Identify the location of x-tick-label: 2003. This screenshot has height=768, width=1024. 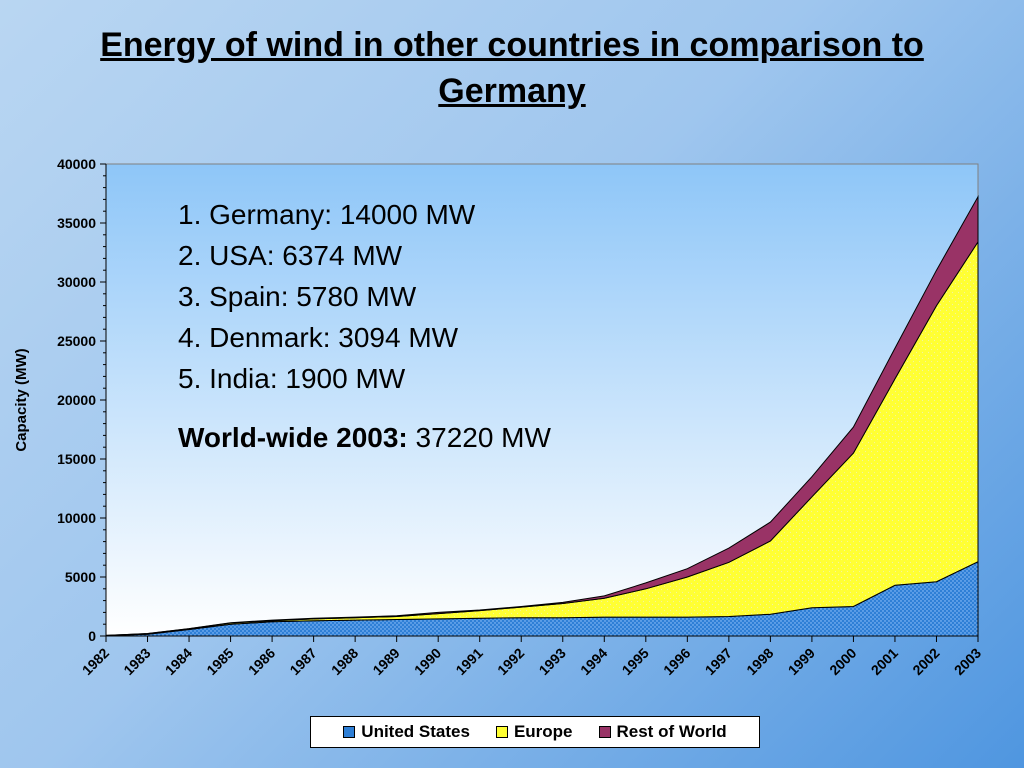
(967, 661).